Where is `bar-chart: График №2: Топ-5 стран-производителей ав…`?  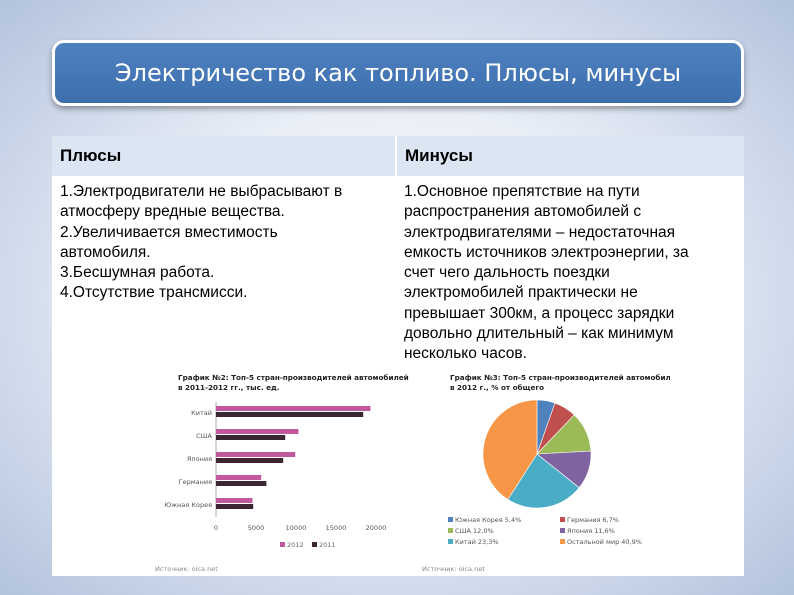 bar-chart: График №2: Топ-5 стран-производителей ав… is located at coordinates (282, 473).